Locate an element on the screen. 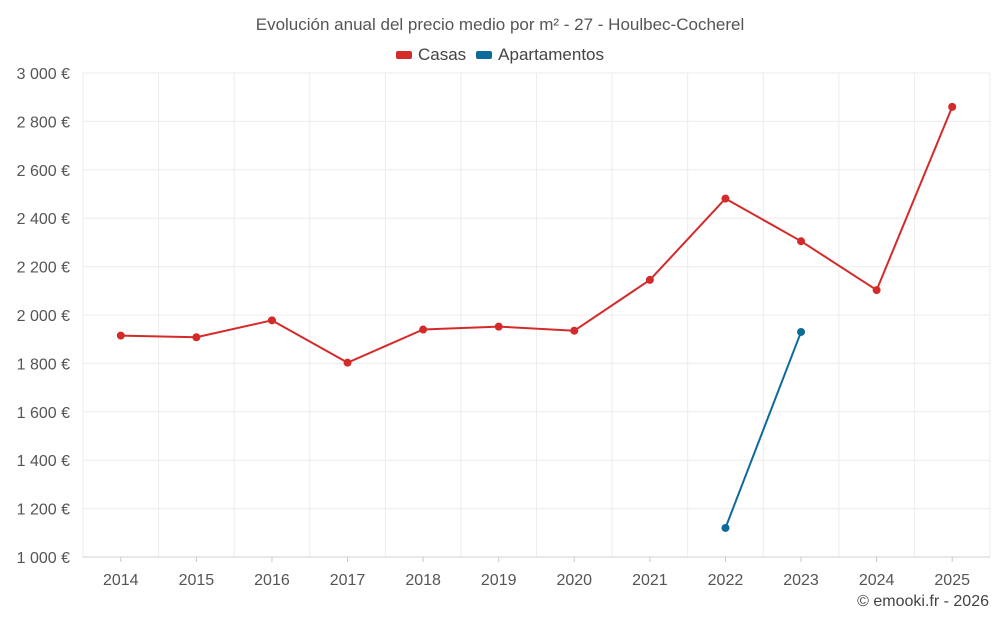  x-tick-label: 2014 is located at coordinates (121, 580).